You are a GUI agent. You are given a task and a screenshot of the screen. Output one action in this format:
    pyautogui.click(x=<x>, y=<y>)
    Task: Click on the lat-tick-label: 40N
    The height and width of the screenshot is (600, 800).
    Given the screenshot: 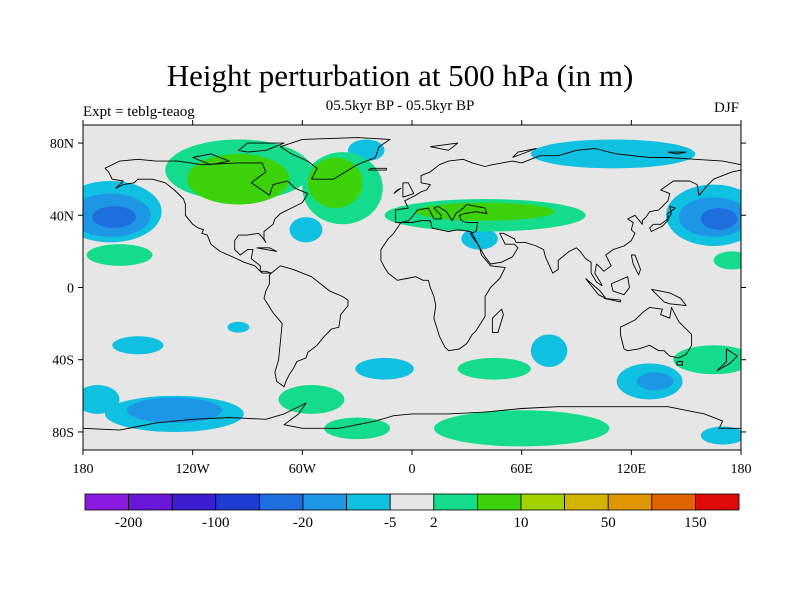 What is the action you would take?
    pyautogui.click(x=62, y=216)
    